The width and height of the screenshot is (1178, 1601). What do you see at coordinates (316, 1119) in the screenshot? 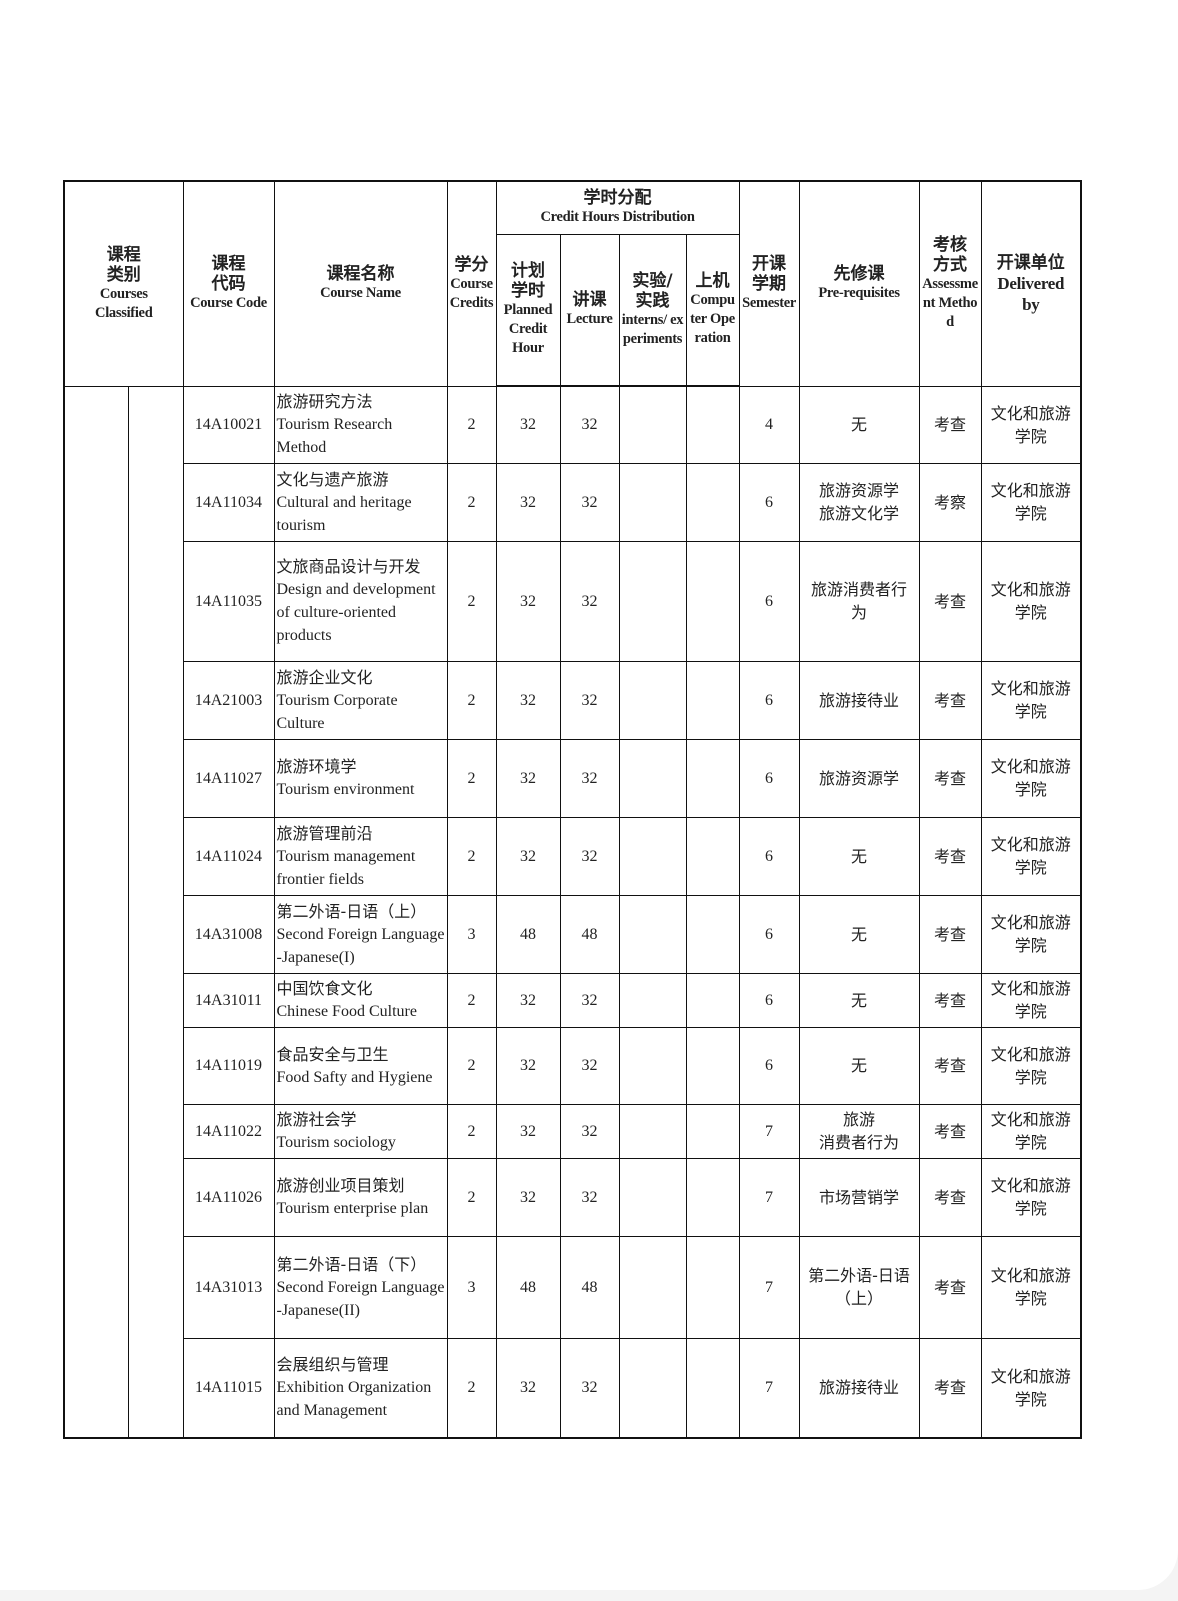
I see `course-name-cn: 旅游社会学` at bounding box center [316, 1119].